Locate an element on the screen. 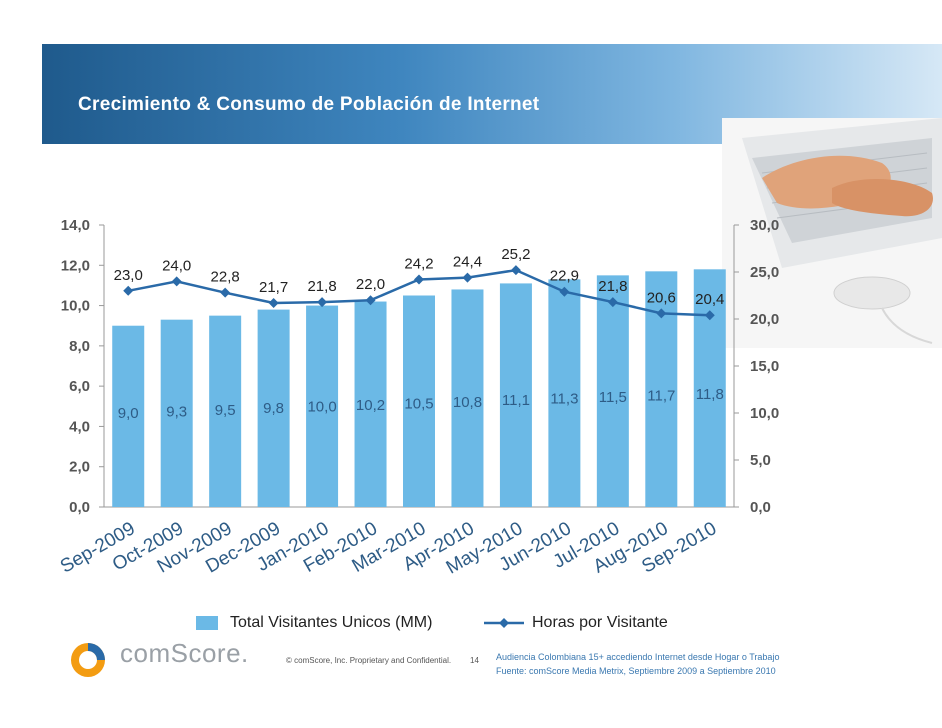 The height and width of the screenshot is (728, 942). legend-item-line: Horas por Visitante is located at coordinates (576, 623).